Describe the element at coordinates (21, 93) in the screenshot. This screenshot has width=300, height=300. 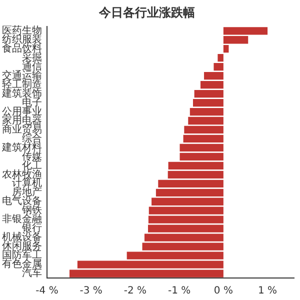
I see `y-tick-label: 建筑装饰` at that location.